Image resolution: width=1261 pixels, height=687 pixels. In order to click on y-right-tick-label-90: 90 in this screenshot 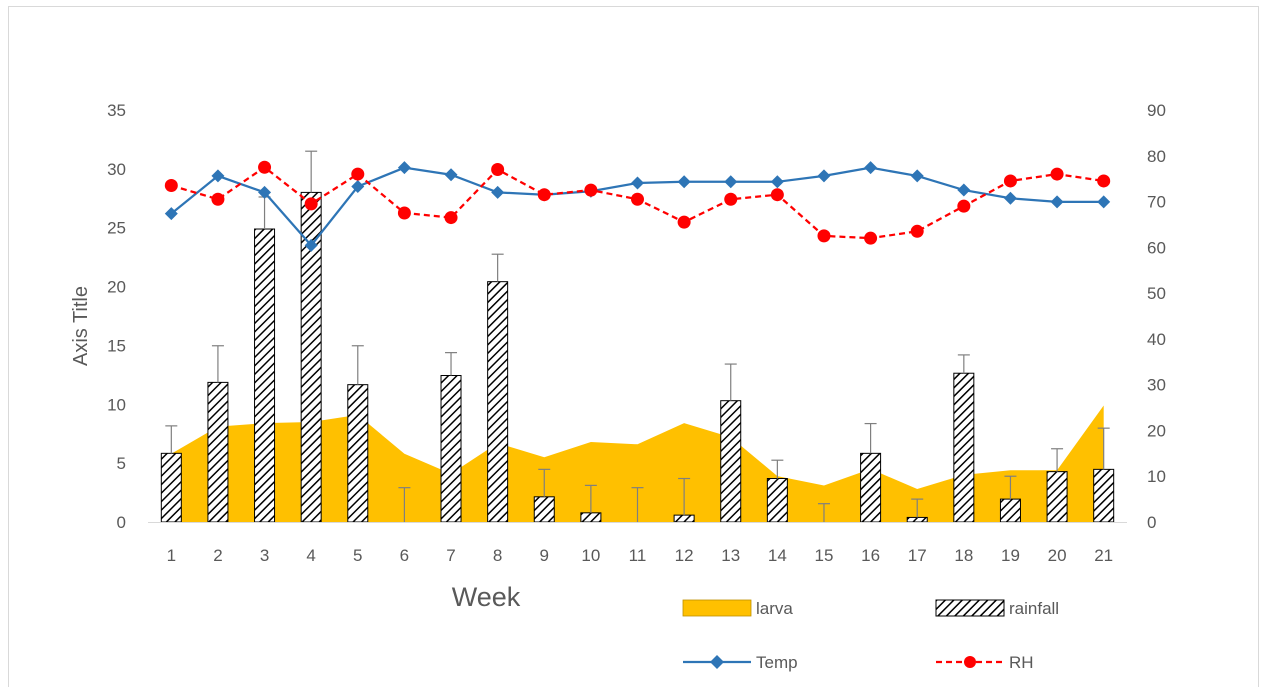, I will do `click(1156, 110)`.